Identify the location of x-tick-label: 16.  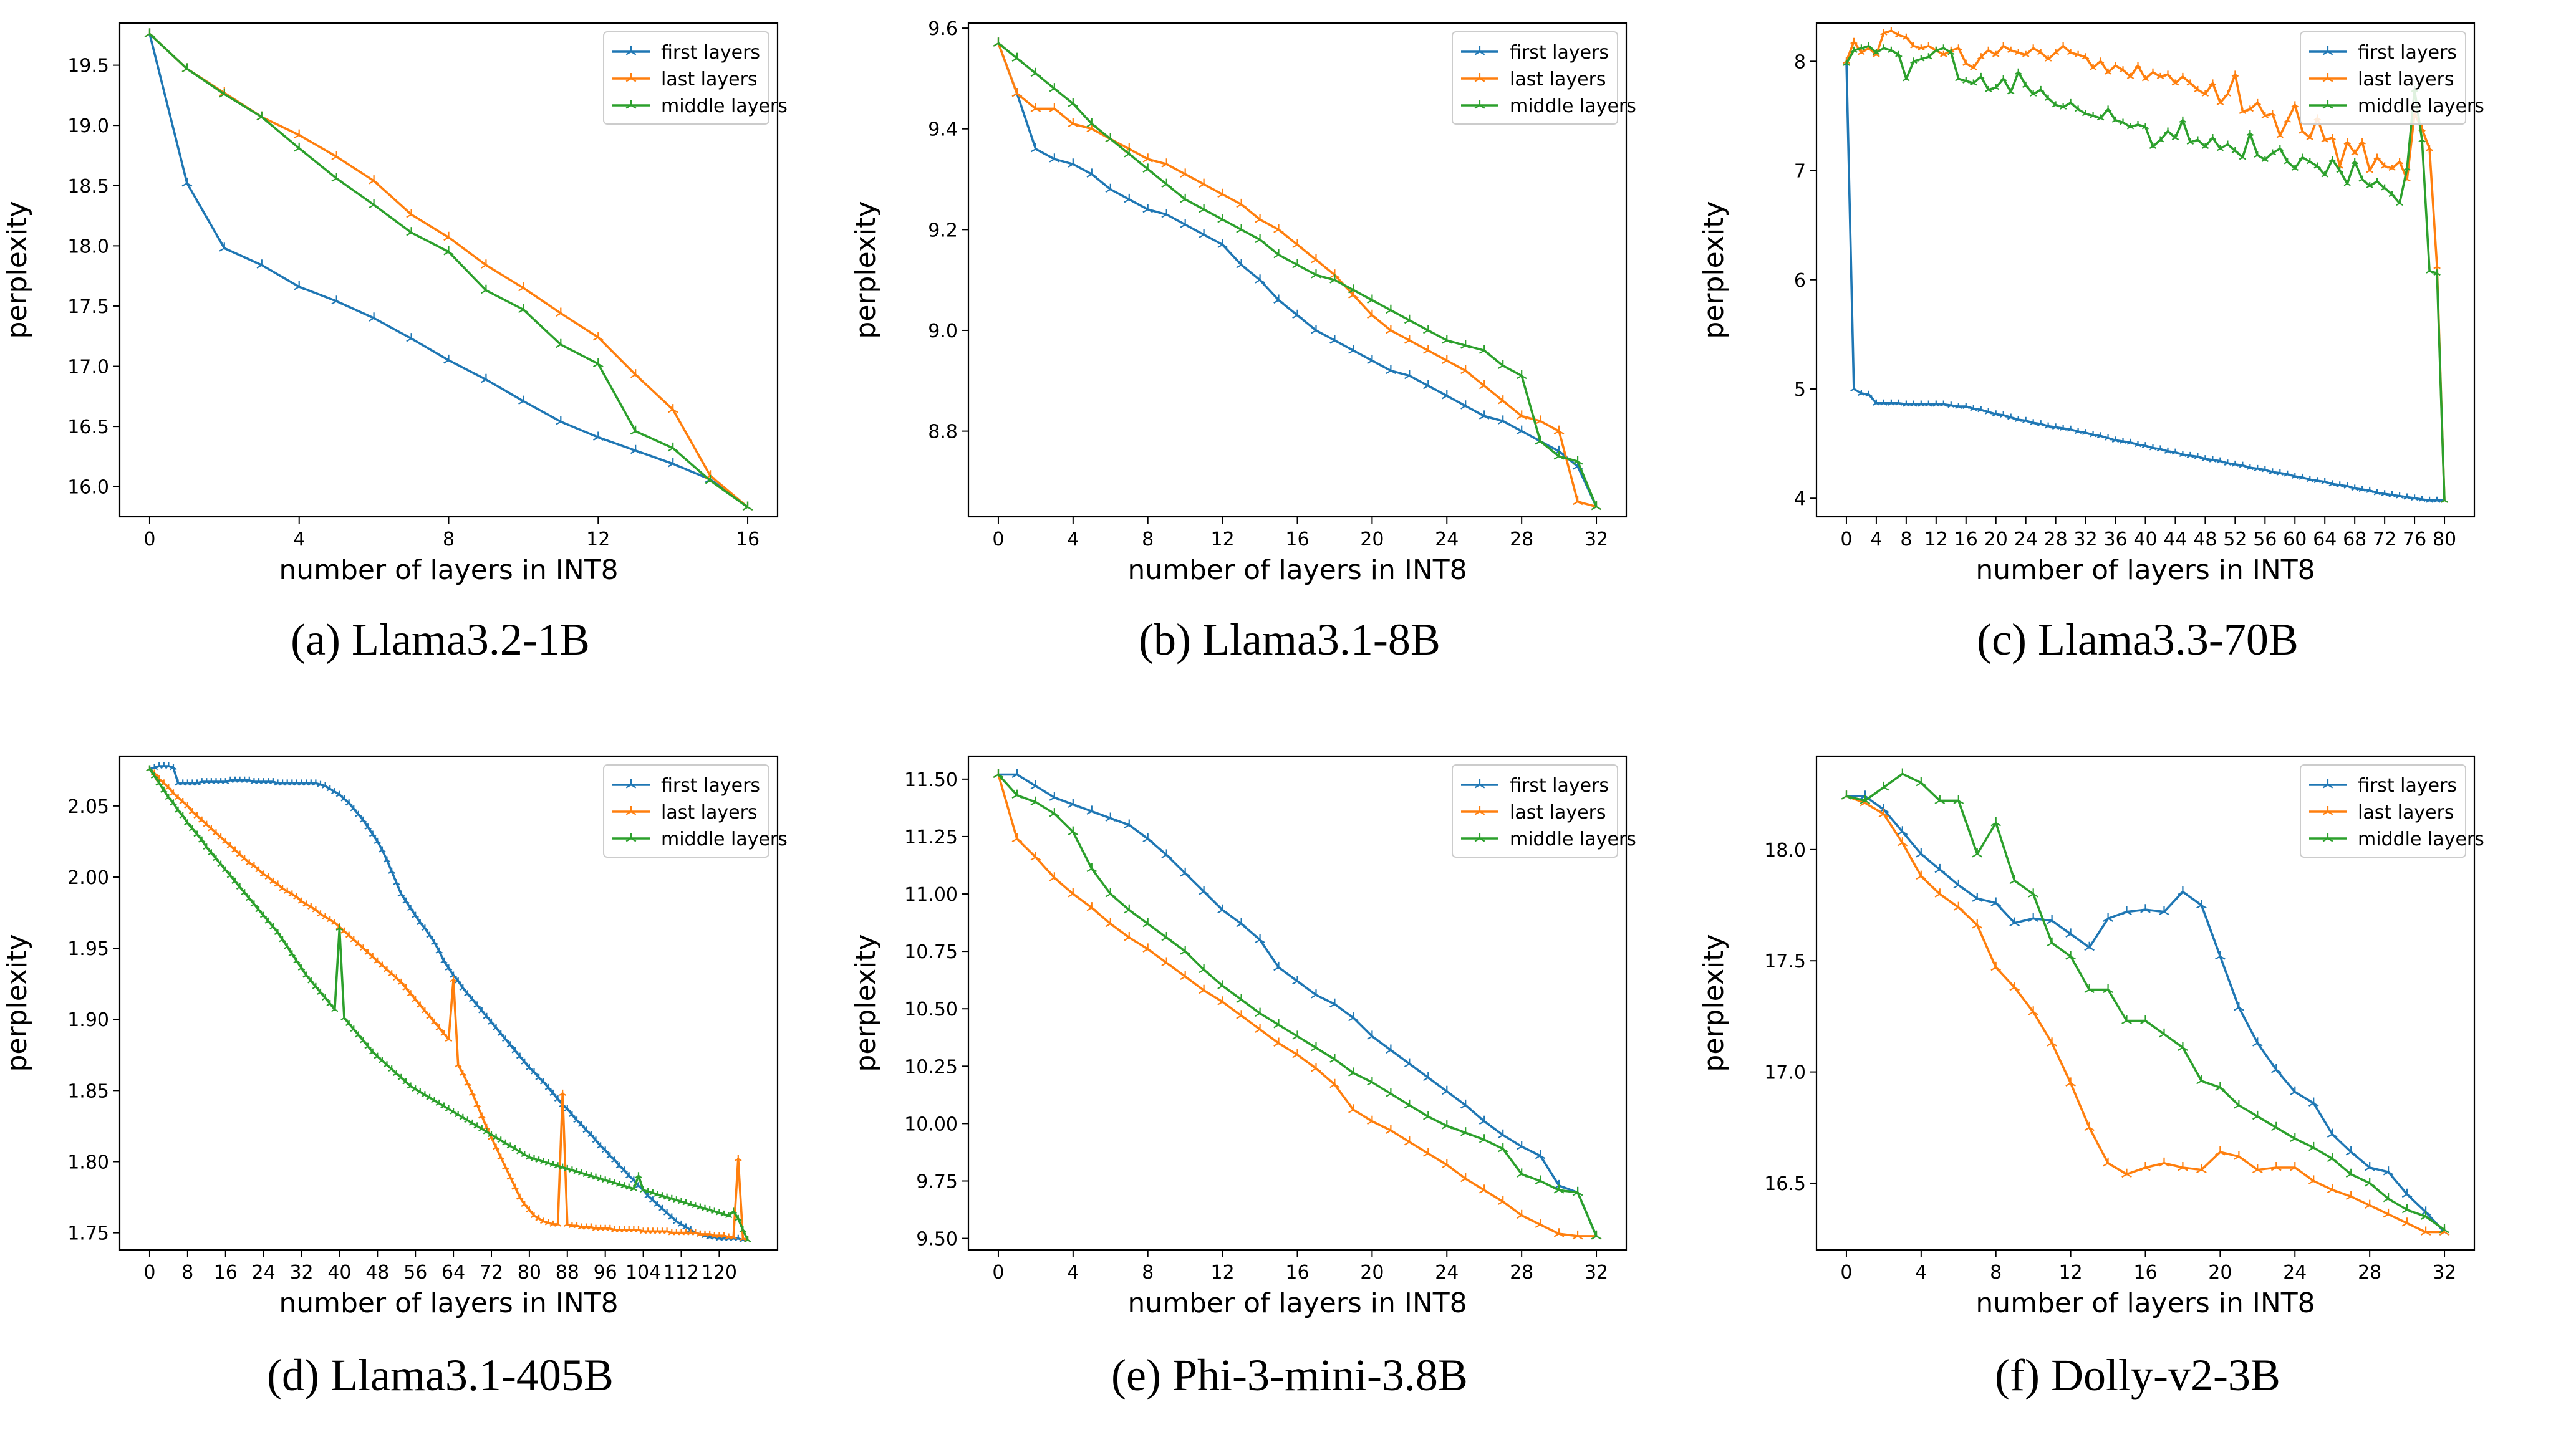
(748, 539).